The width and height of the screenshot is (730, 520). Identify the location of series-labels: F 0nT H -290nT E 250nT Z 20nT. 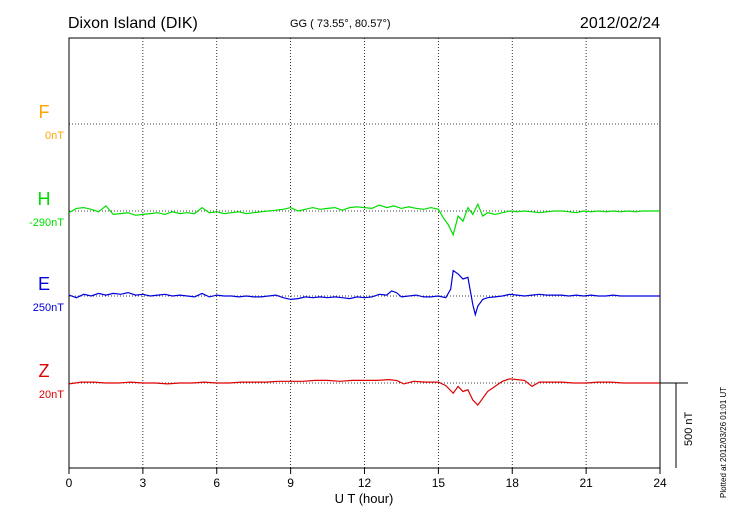
(46, 251).